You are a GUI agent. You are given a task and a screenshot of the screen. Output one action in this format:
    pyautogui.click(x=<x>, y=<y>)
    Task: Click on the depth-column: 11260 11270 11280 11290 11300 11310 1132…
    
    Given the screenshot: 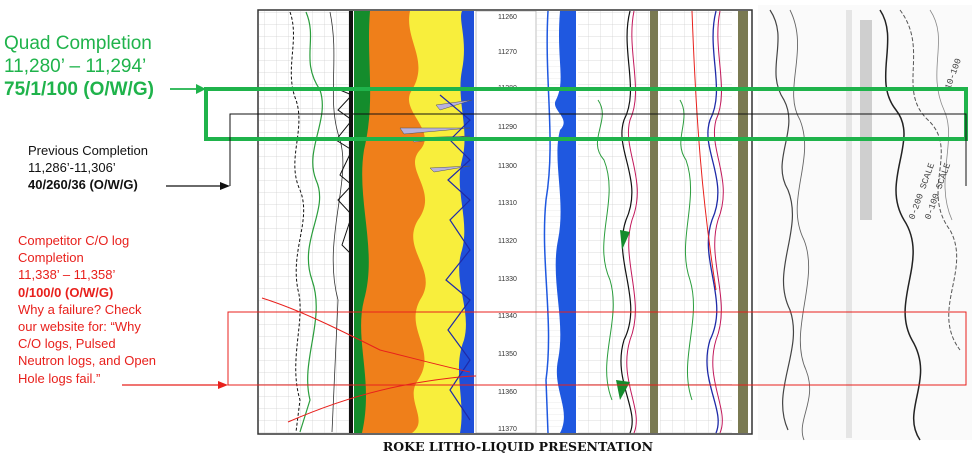 What is the action you would take?
    pyautogui.click(x=506, y=222)
    